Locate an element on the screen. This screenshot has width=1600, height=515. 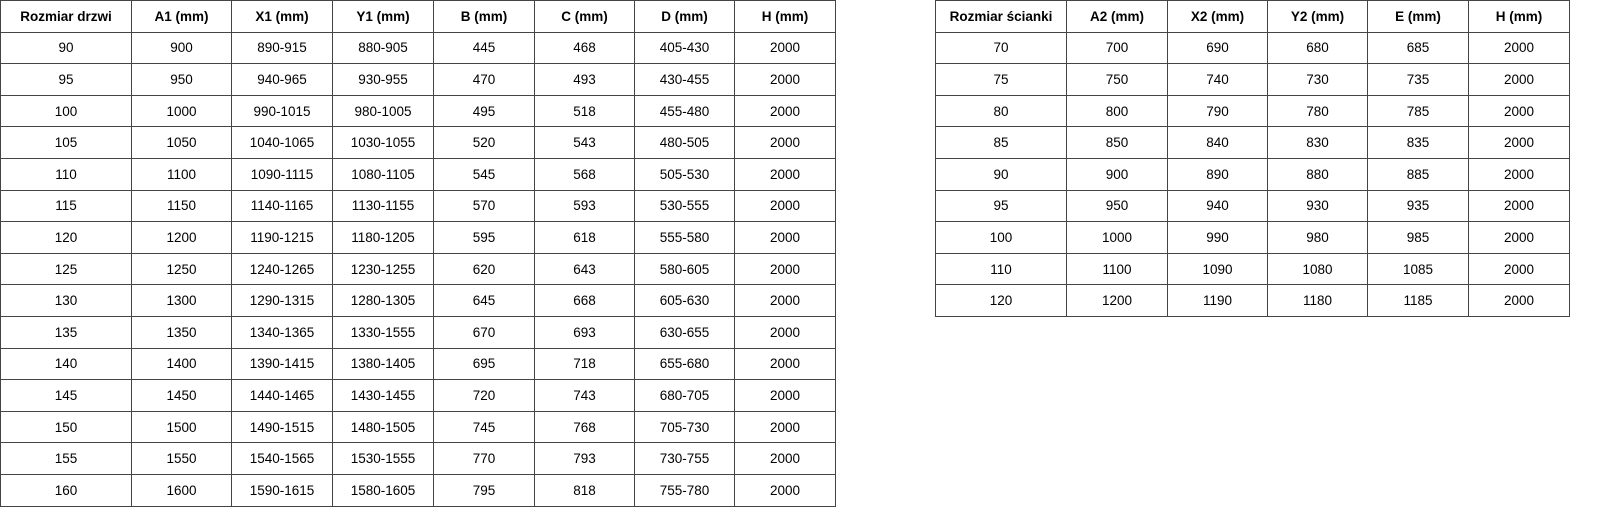
table-cell: 90 is located at coordinates (66, 48).